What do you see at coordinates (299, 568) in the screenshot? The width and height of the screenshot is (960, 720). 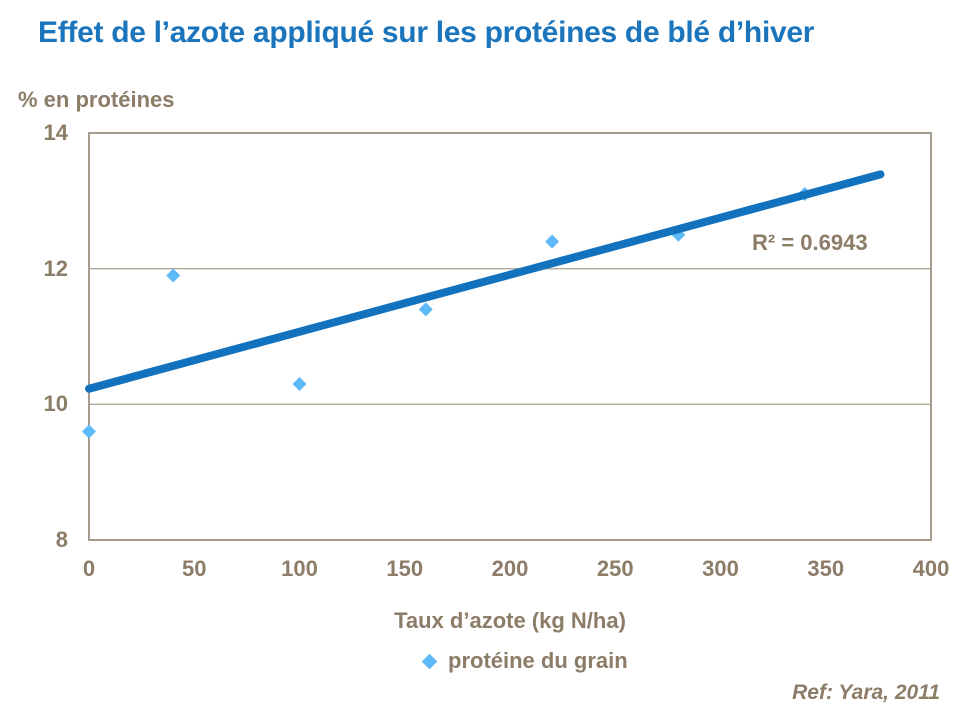 I see `x-tick-label: 100` at bounding box center [299, 568].